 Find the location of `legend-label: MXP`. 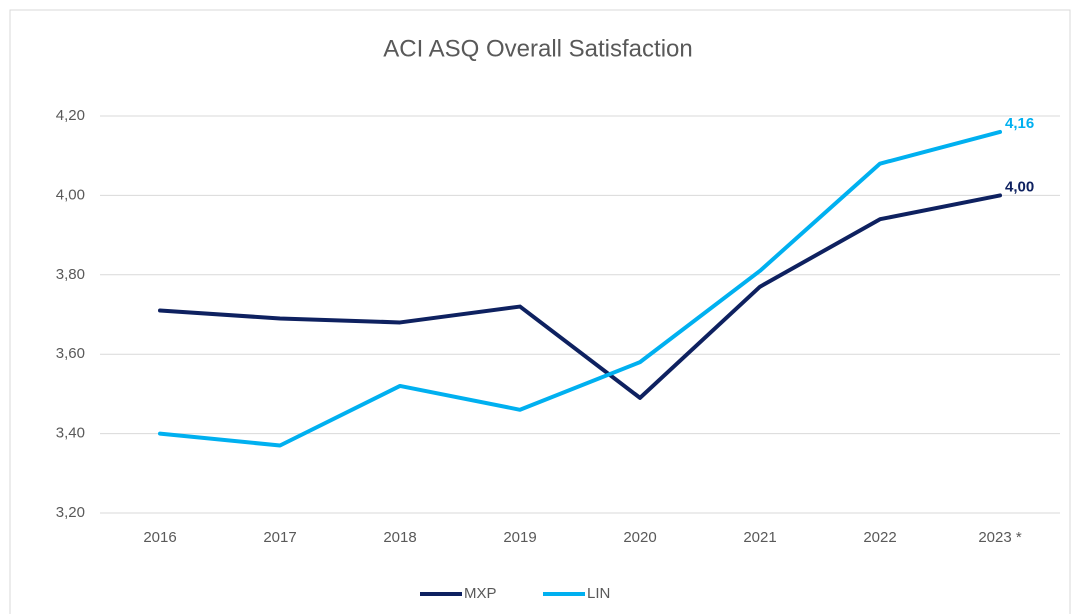

legend-label: MXP is located at coordinates (480, 593).